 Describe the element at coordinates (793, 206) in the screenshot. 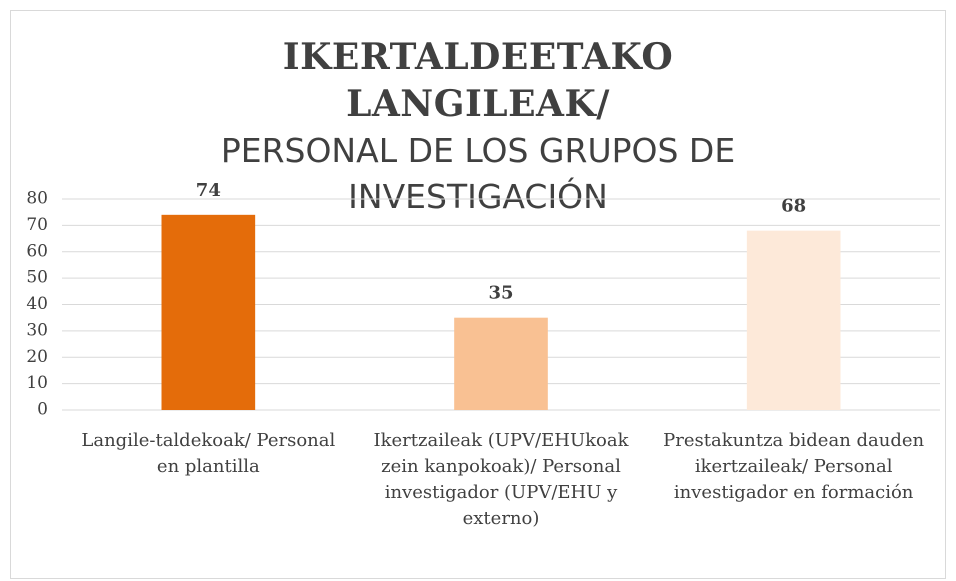

I see `data-label: 68` at that location.